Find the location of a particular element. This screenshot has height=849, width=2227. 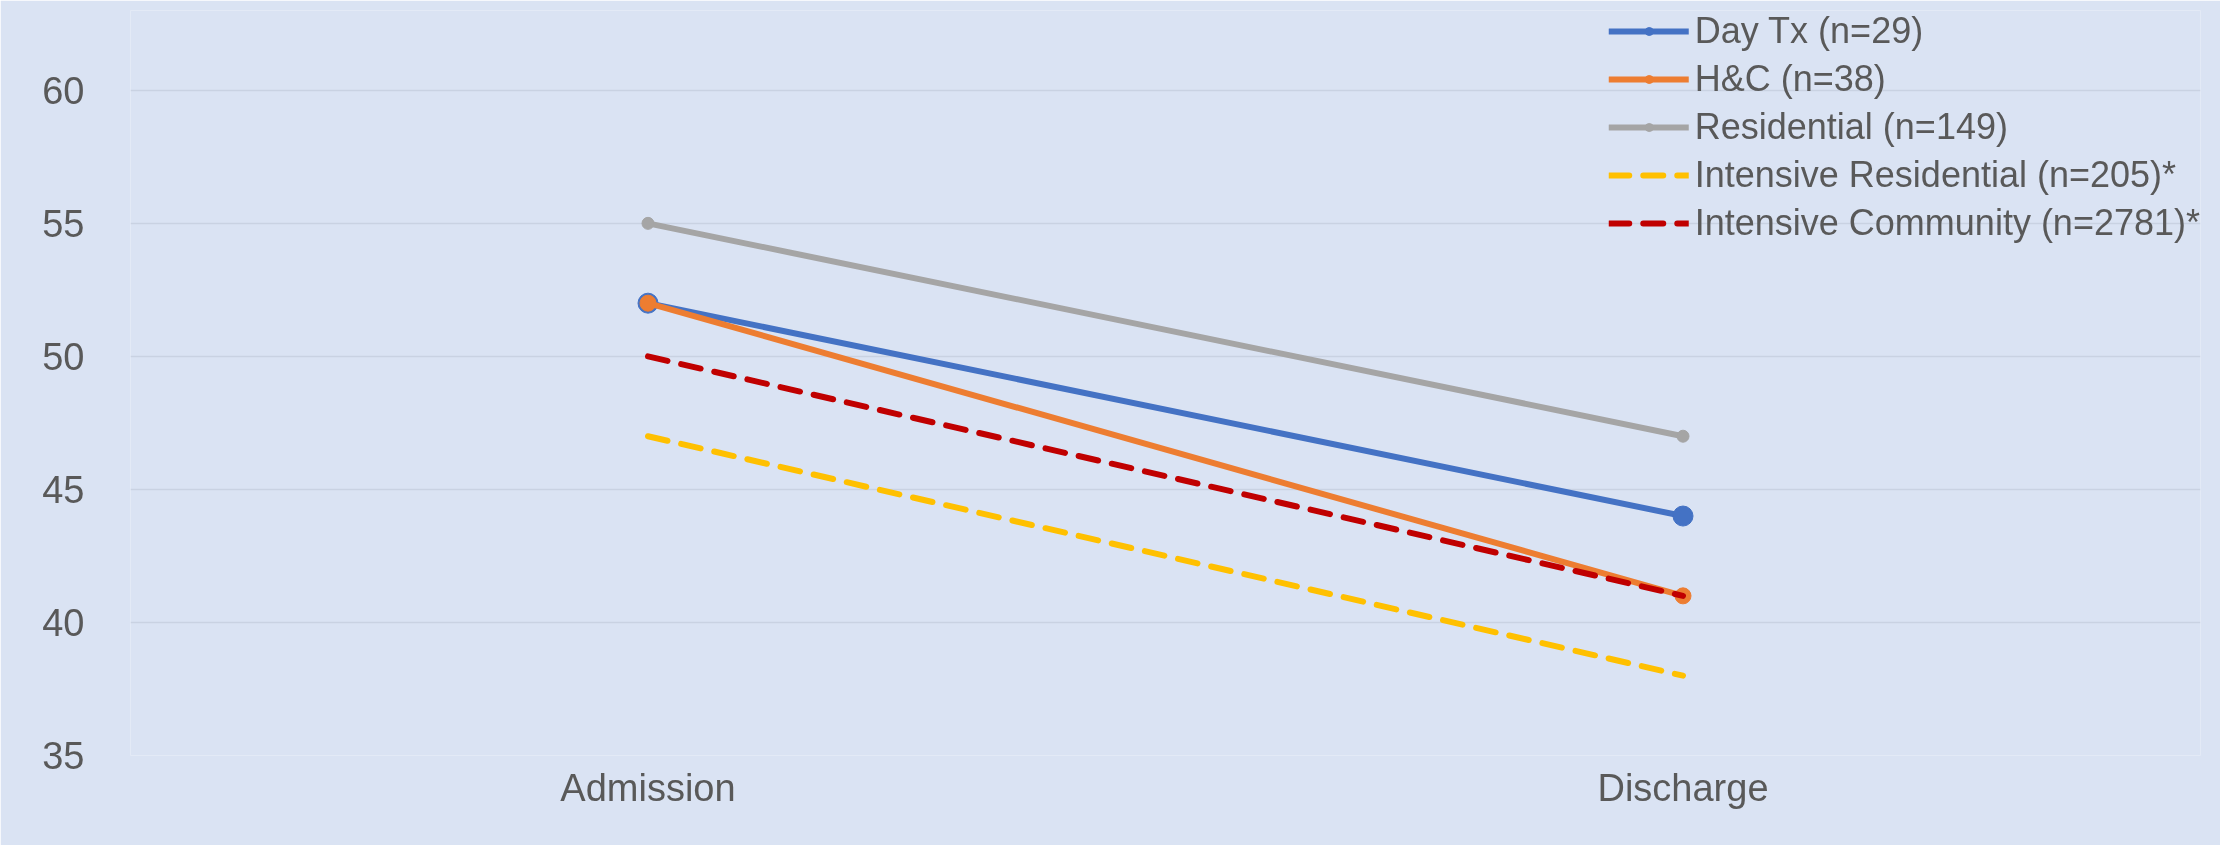

y-tick-label: 60 is located at coordinates (63, 90).